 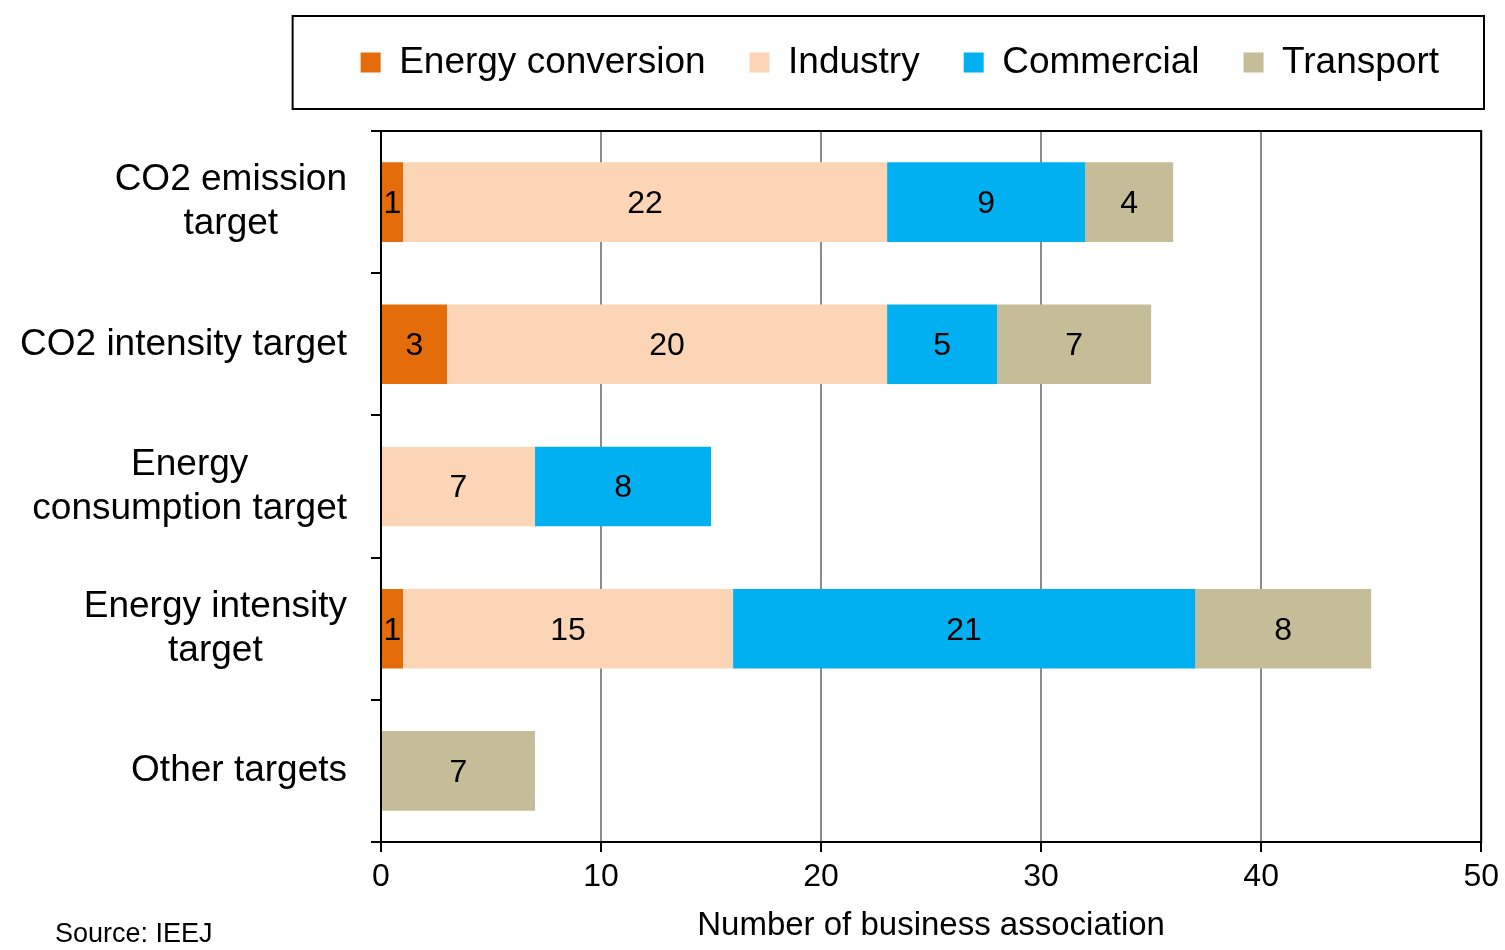 I want to click on y-tick-label: Other targets, so click(x=239, y=769).